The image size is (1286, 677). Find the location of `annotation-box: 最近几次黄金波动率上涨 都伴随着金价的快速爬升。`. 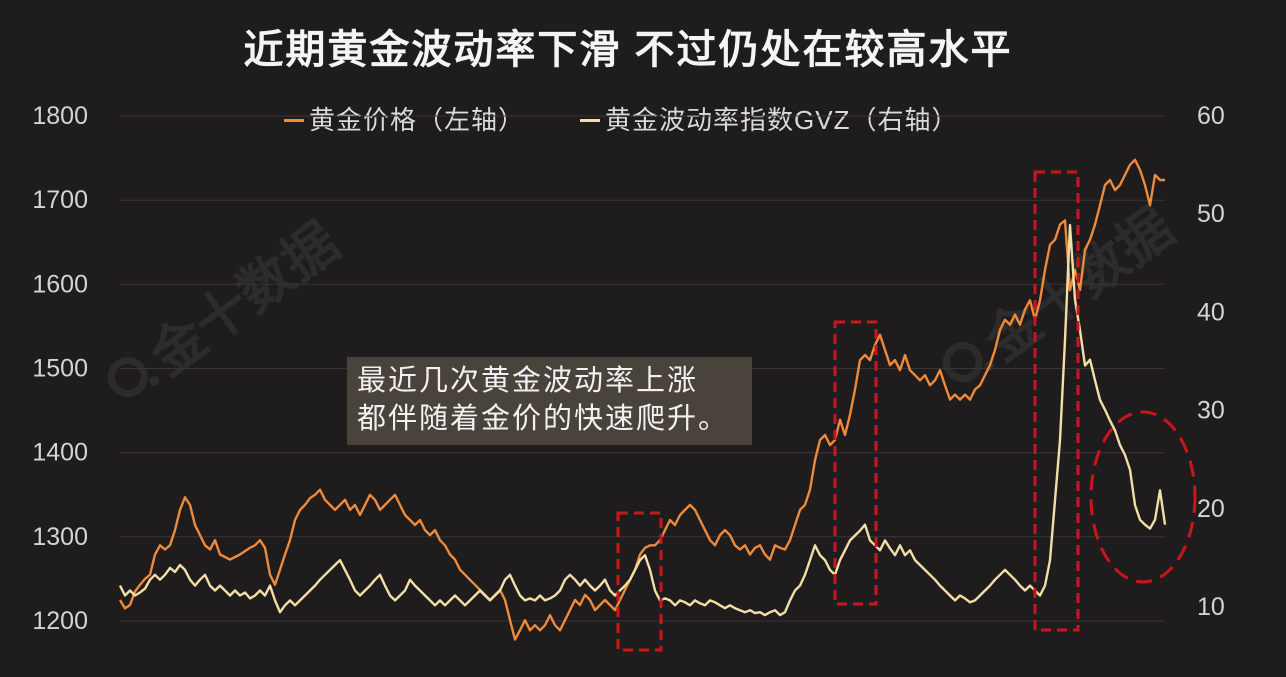

annotation-box: 最近几次黄金波动率上涨 都伴随着金价的快速爬升。 is located at coordinates (549, 401).